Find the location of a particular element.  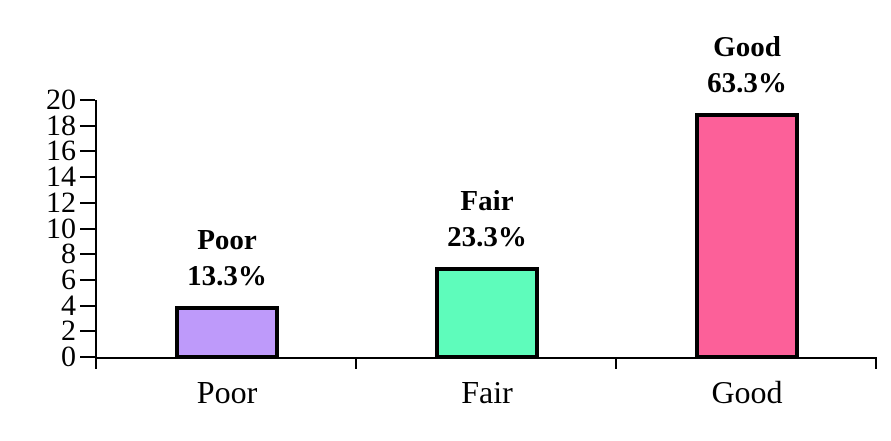

x-axis-category-label: Good is located at coordinates (747, 392).